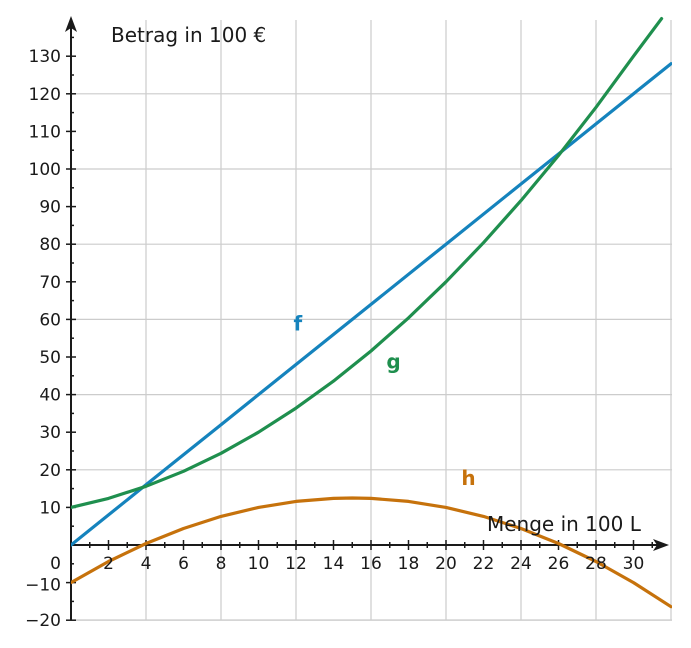 This screenshot has width=691, height=648. What do you see at coordinates (146, 564) in the screenshot?
I see `x-tick-label: 4` at bounding box center [146, 564].